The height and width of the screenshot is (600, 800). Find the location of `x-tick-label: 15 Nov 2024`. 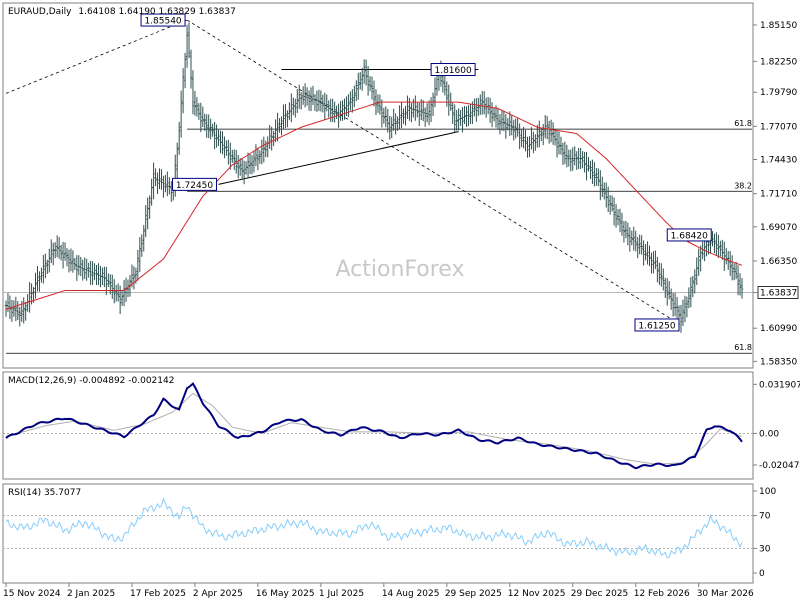

x-tick-label: 15 Nov 2024 is located at coordinates (32, 594).